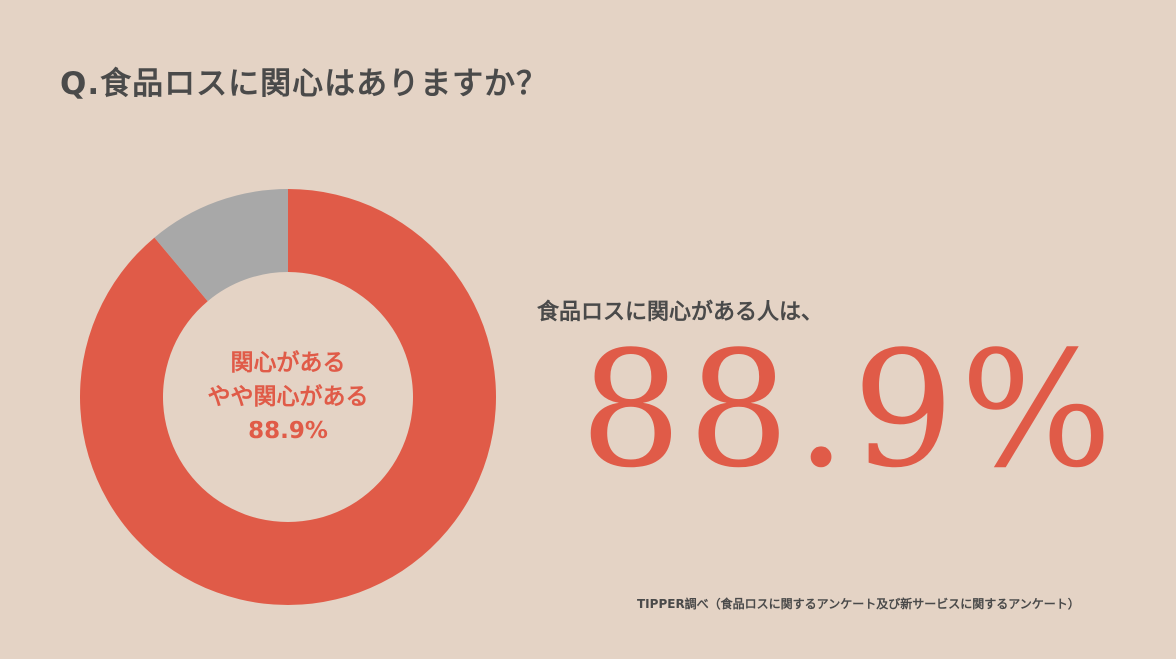 Image resolution: width=1176 pixels, height=659 pixels. What do you see at coordinates (858, 604) in the screenshot?
I see `source-note: TIPPER調べ（食品ロスに関するアンケート及び新サービスに関するアンケート）` at bounding box center [858, 604].